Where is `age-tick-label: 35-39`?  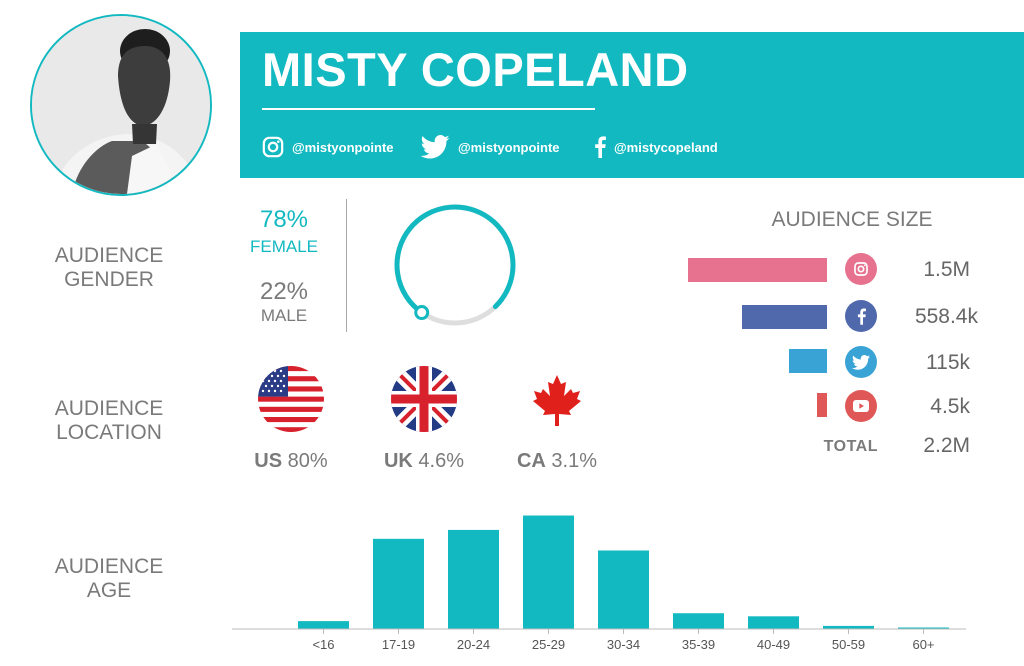 age-tick-label: 35-39 is located at coordinates (698, 644).